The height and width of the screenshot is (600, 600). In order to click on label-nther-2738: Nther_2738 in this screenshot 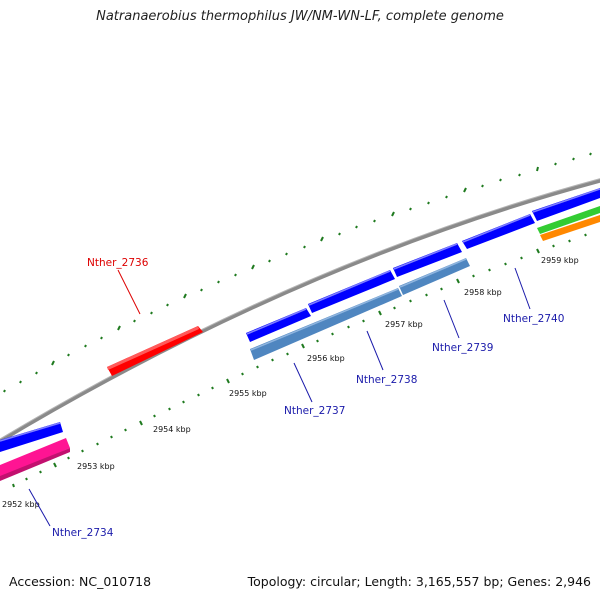, I will do `click(386, 380)`.